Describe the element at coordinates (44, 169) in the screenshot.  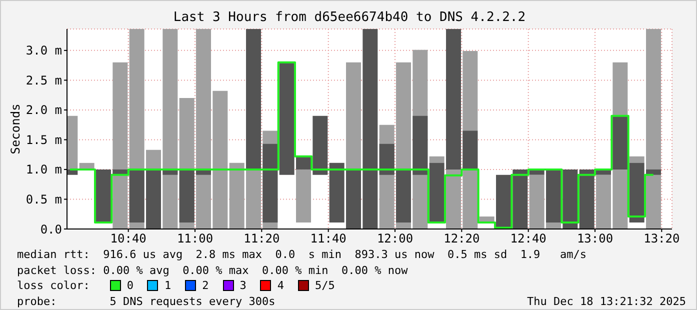
I see `y-tick-label: 1.0 m` at that location.